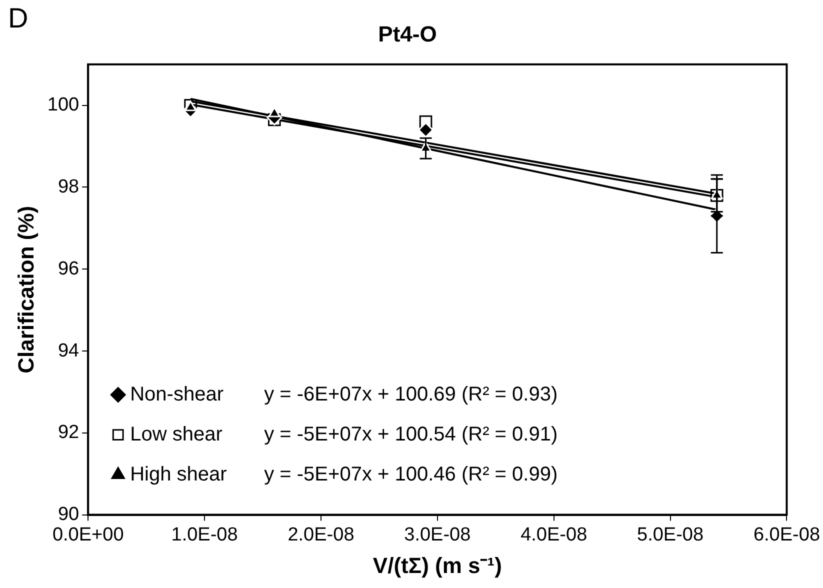 Image resolution: width=823 pixels, height=588 pixels. I want to click on x-tick-label: 3.0E-08, so click(437, 535).